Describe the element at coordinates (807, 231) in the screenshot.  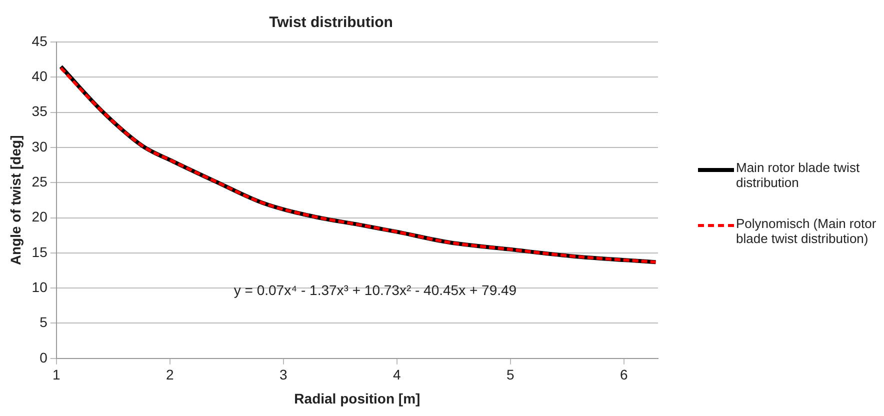
I see `legend-label: Polynomisch (Main rotor blade twist distribution)` at that location.